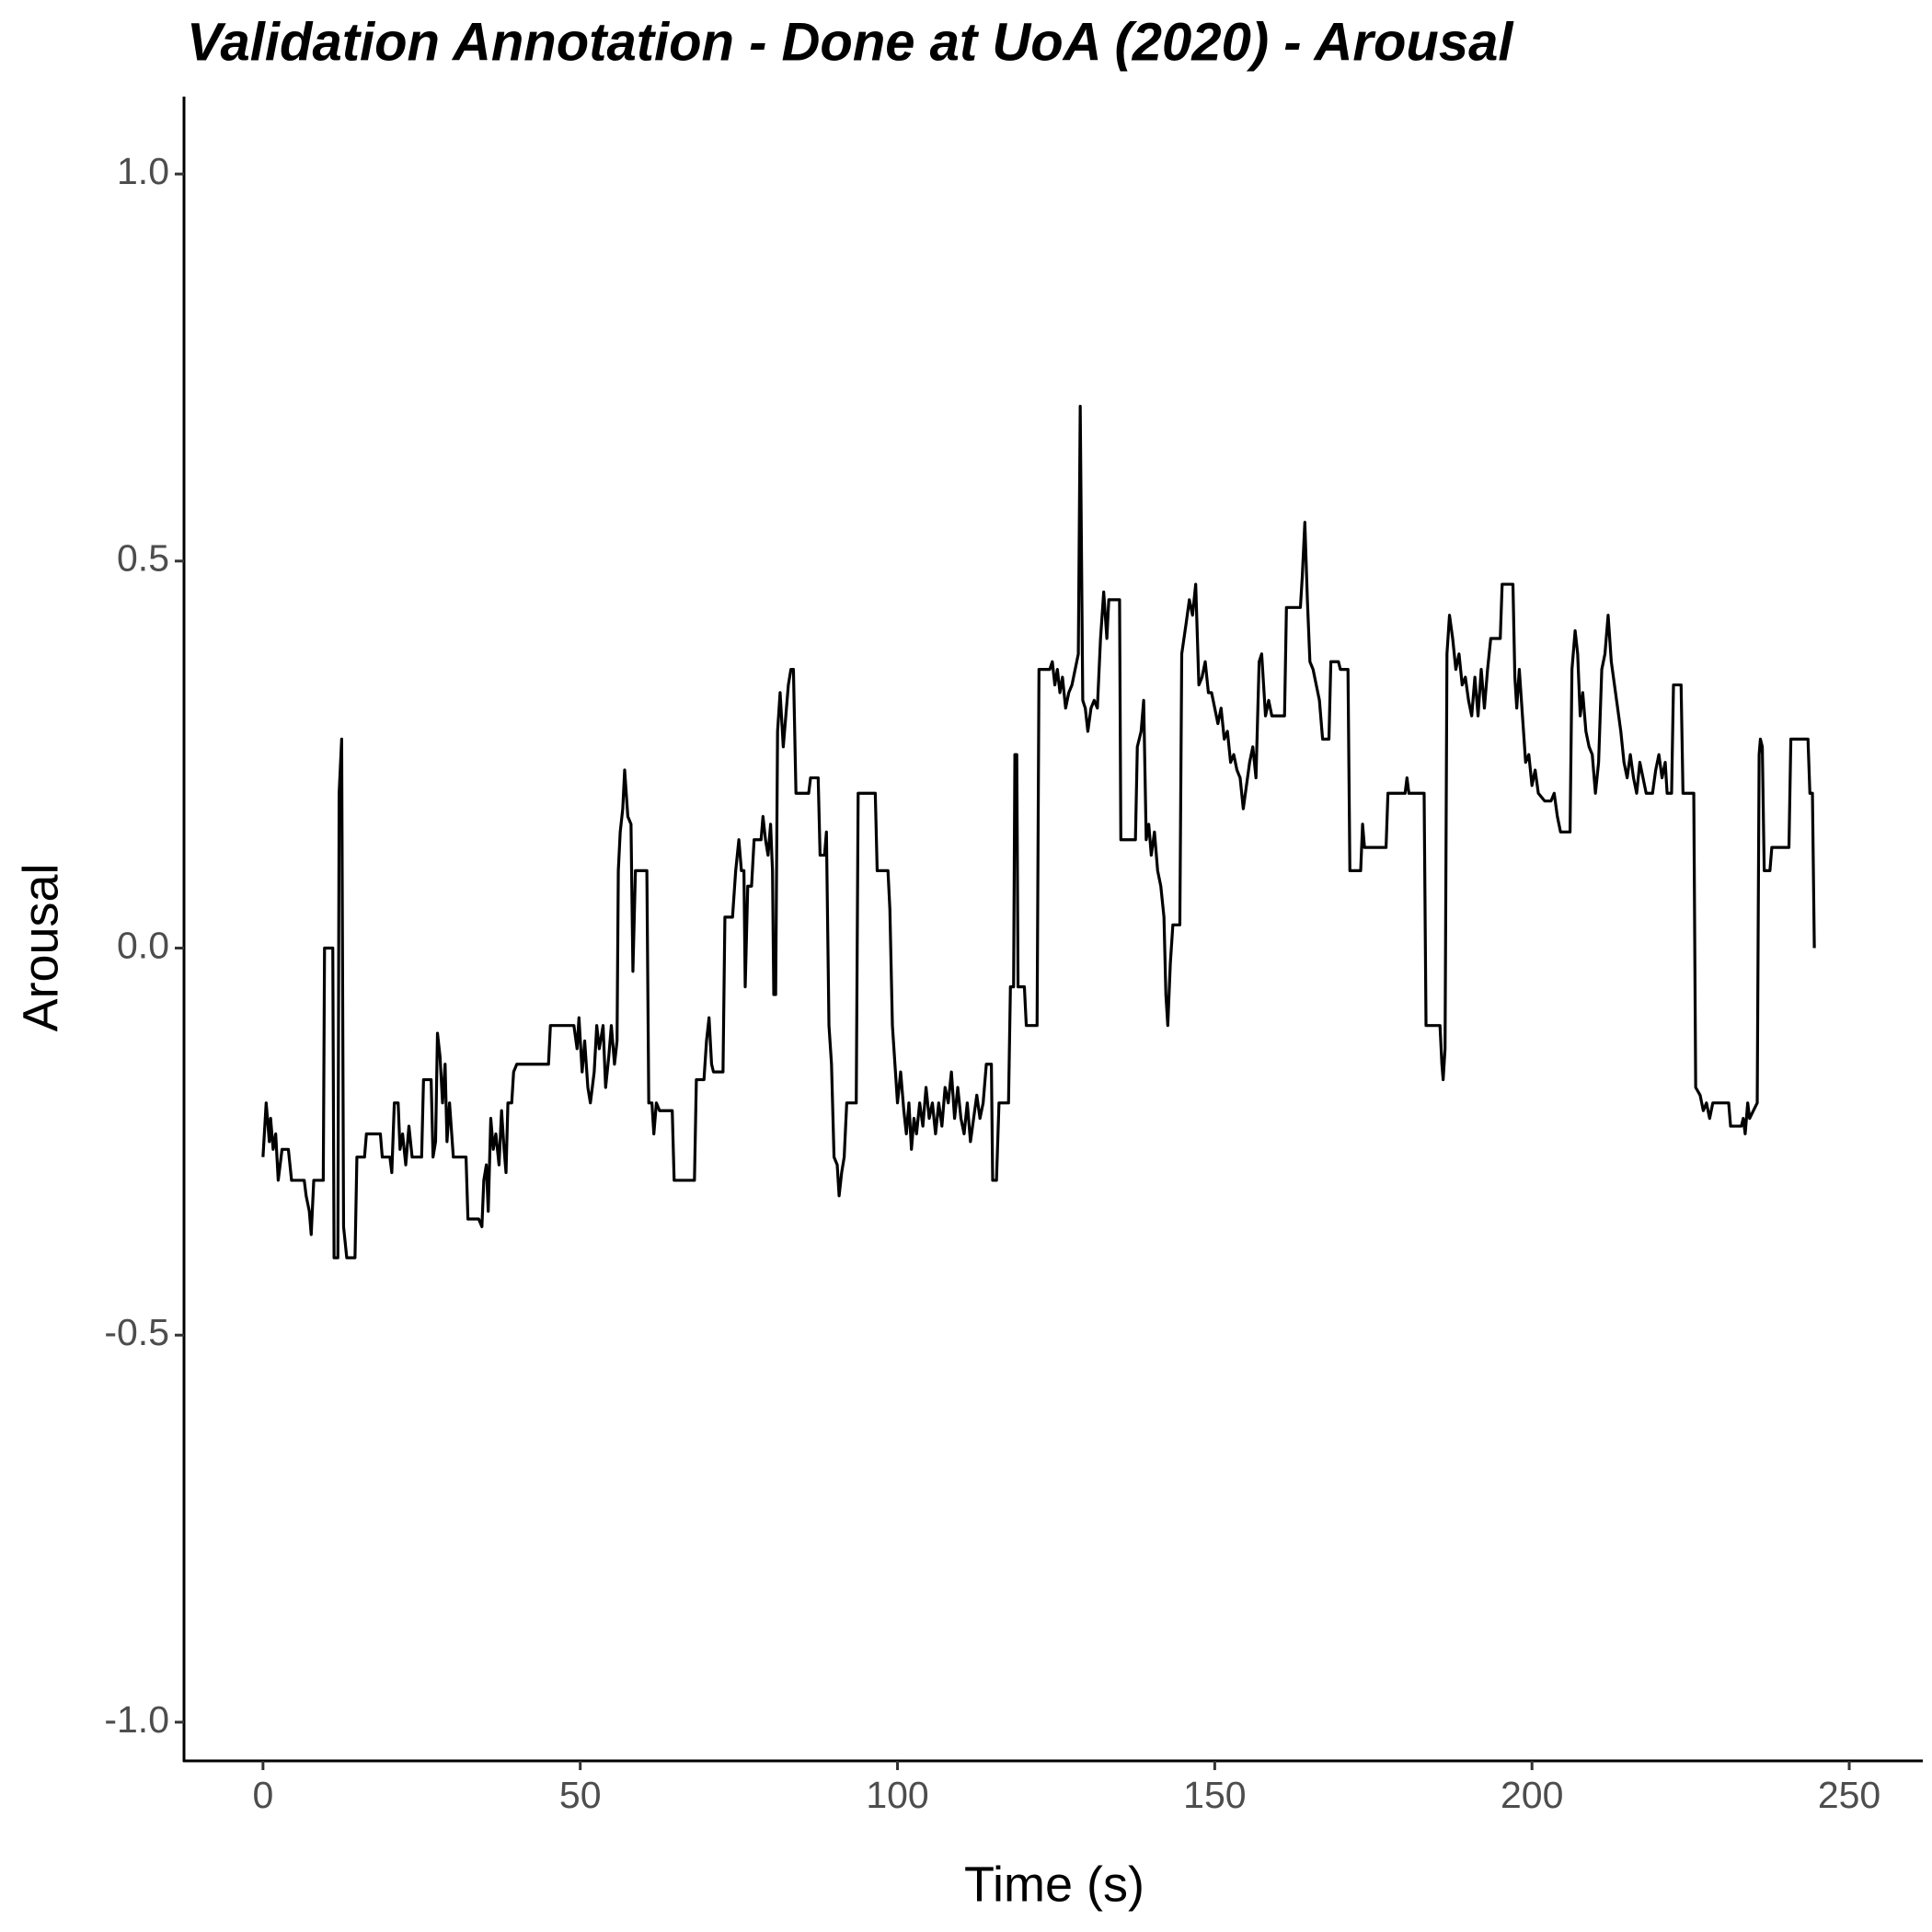 Image resolution: width=1932 pixels, height=1932 pixels. What do you see at coordinates (1849, 1795) in the screenshot?
I see `x-tick-label: 250` at bounding box center [1849, 1795].